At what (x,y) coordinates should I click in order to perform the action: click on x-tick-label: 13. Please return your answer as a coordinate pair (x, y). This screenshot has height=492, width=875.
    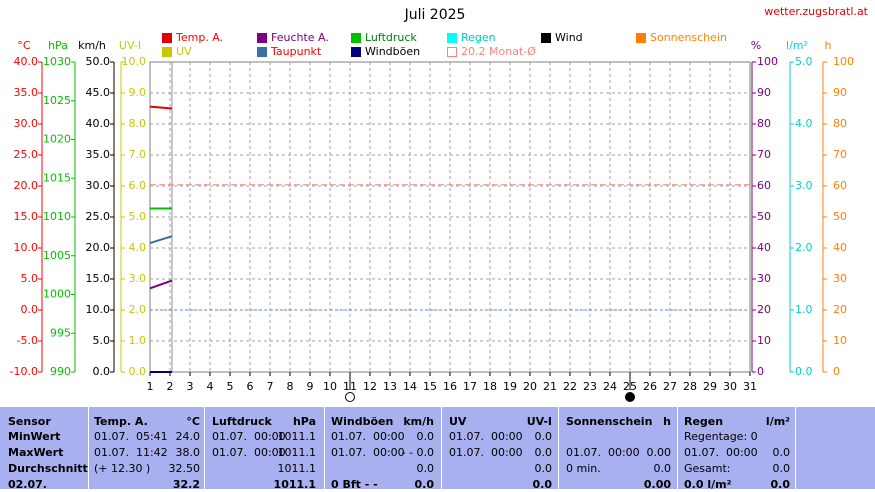
    Looking at the image, I should click on (390, 386).